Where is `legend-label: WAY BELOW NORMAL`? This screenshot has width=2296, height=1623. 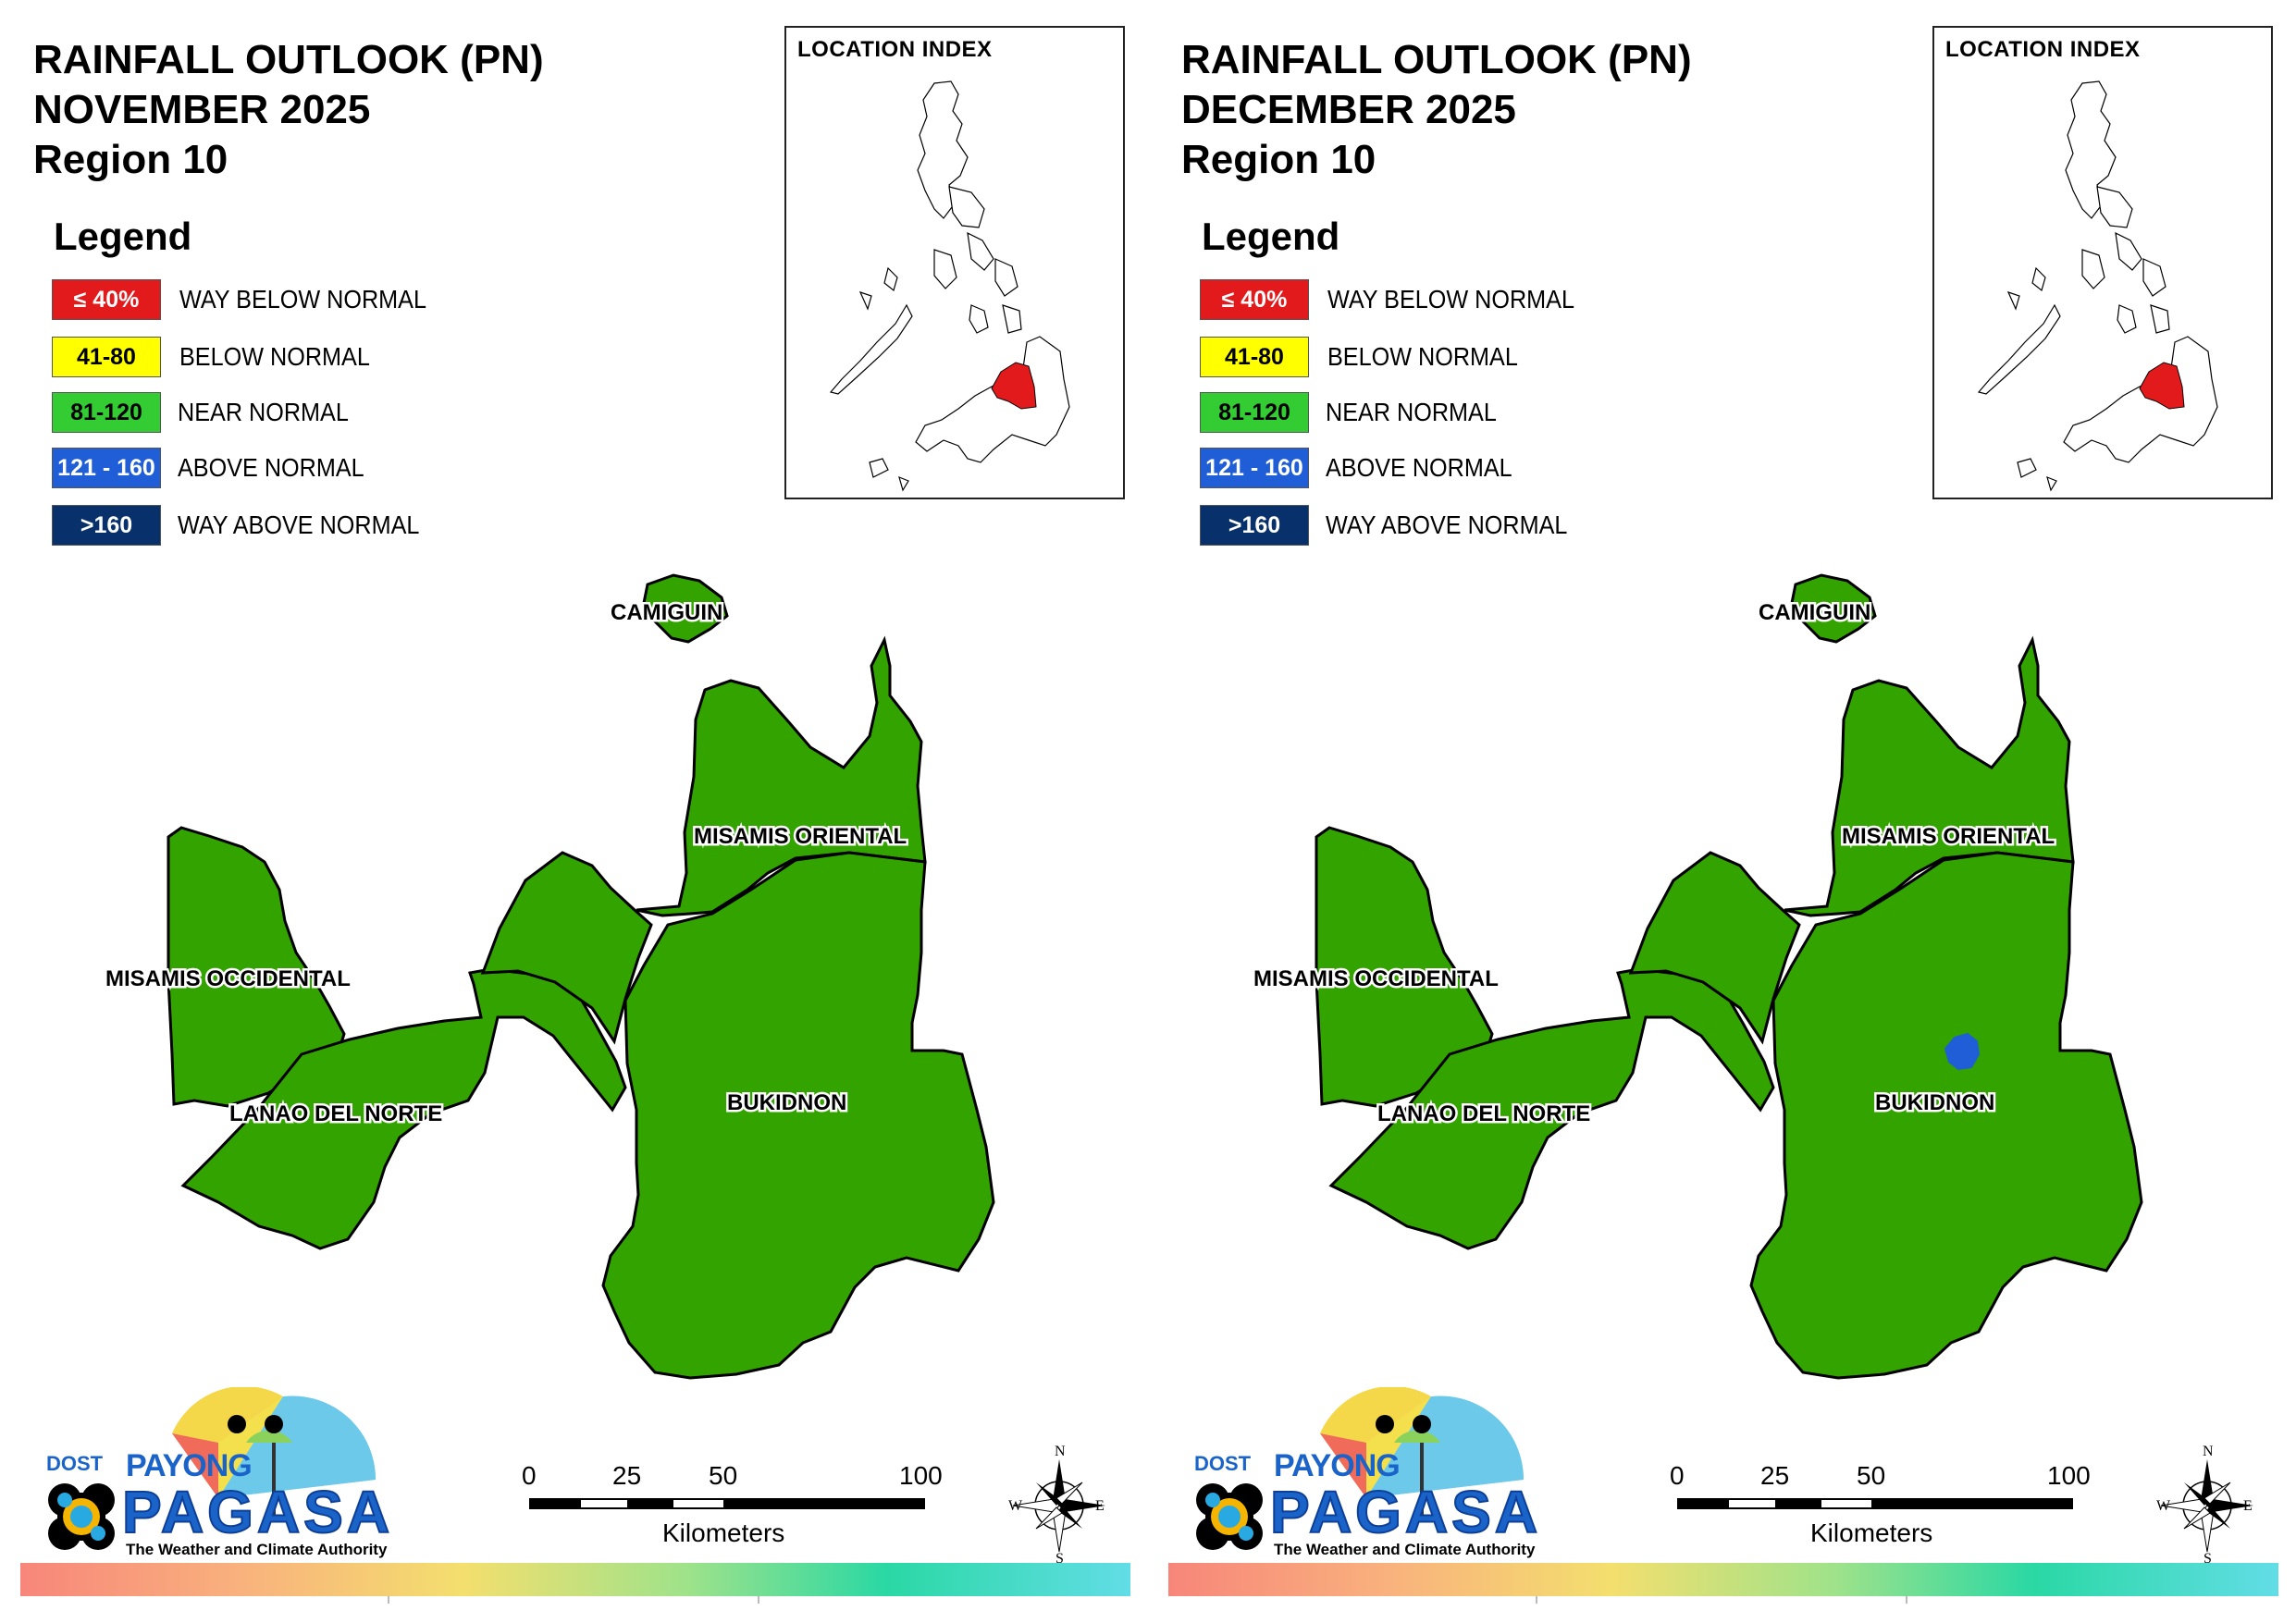 legend-label: WAY BELOW NORMAL is located at coordinates (302, 299).